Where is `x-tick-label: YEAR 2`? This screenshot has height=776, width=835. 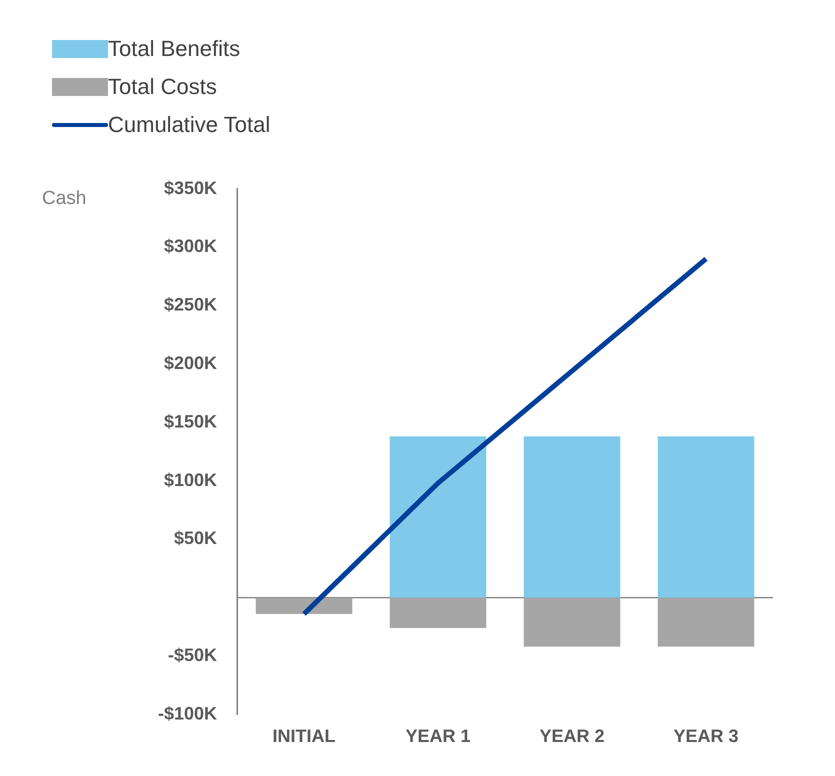 x-tick-label: YEAR 2 is located at coordinates (572, 736).